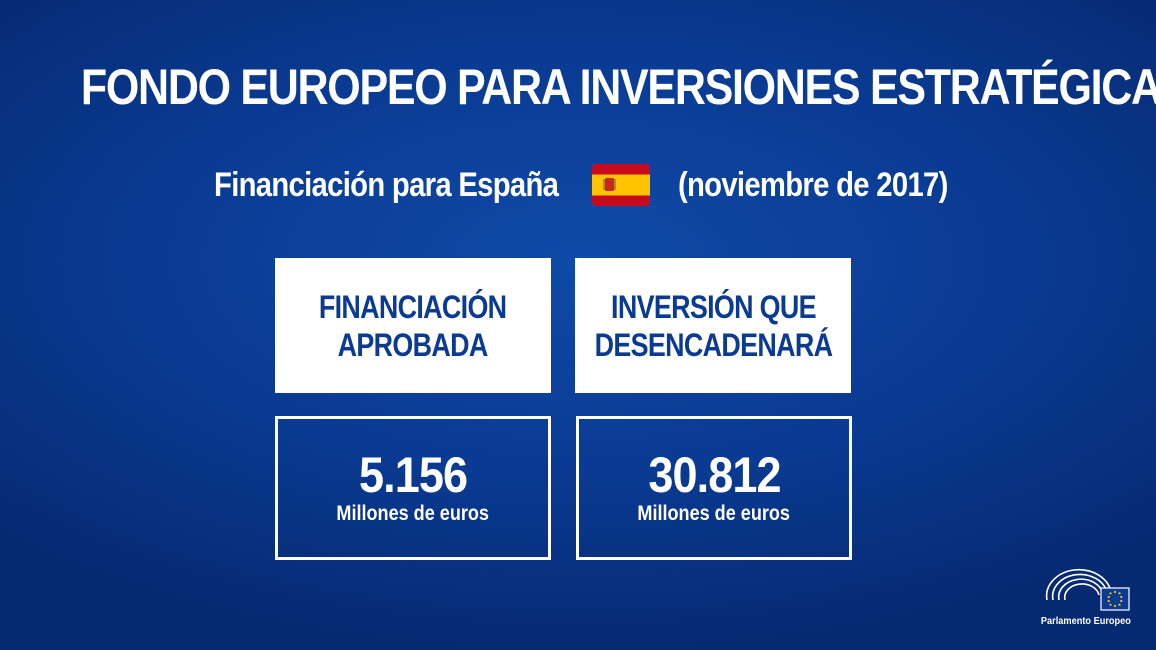 This screenshot has width=1156, height=650. I want to click on subtitle-text: Financiación para España, so click(386, 184).